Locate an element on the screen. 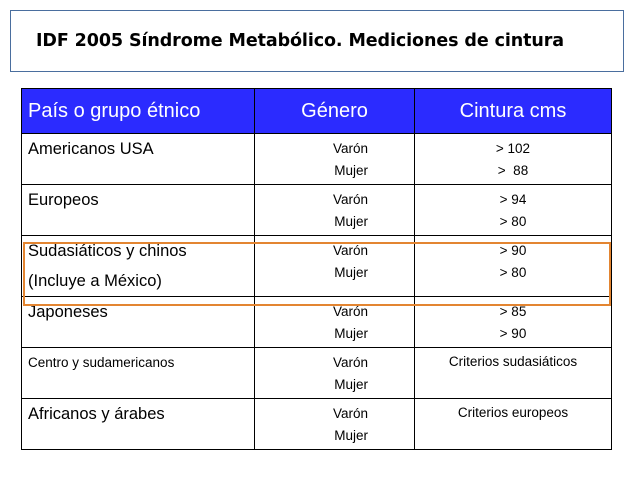 Image resolution: width=638 pixels, height=479 pixels. waist-cell: > 85 > 90 is located at coordinates (513, 322).